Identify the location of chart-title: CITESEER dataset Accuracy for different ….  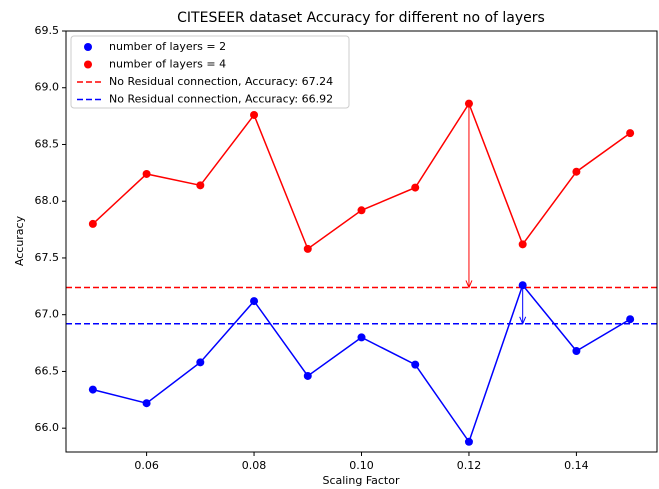
(361, 18).